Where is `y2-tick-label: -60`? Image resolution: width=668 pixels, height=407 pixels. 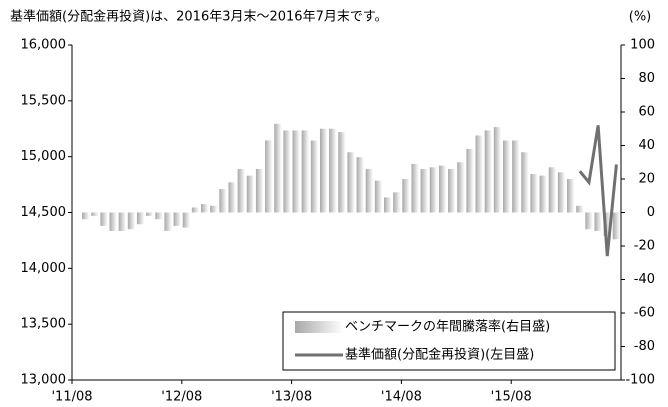
y2-tick-label: -60 is located at coordinates (644, 313).